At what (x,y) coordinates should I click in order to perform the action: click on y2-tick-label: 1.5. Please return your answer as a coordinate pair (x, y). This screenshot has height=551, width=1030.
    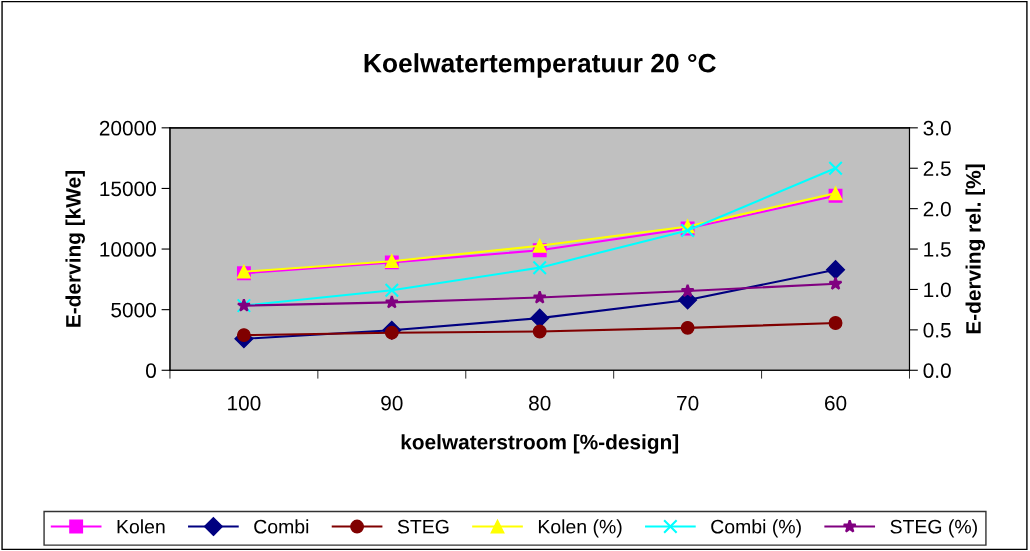
    Looking at the image, I should click on (937, 249).